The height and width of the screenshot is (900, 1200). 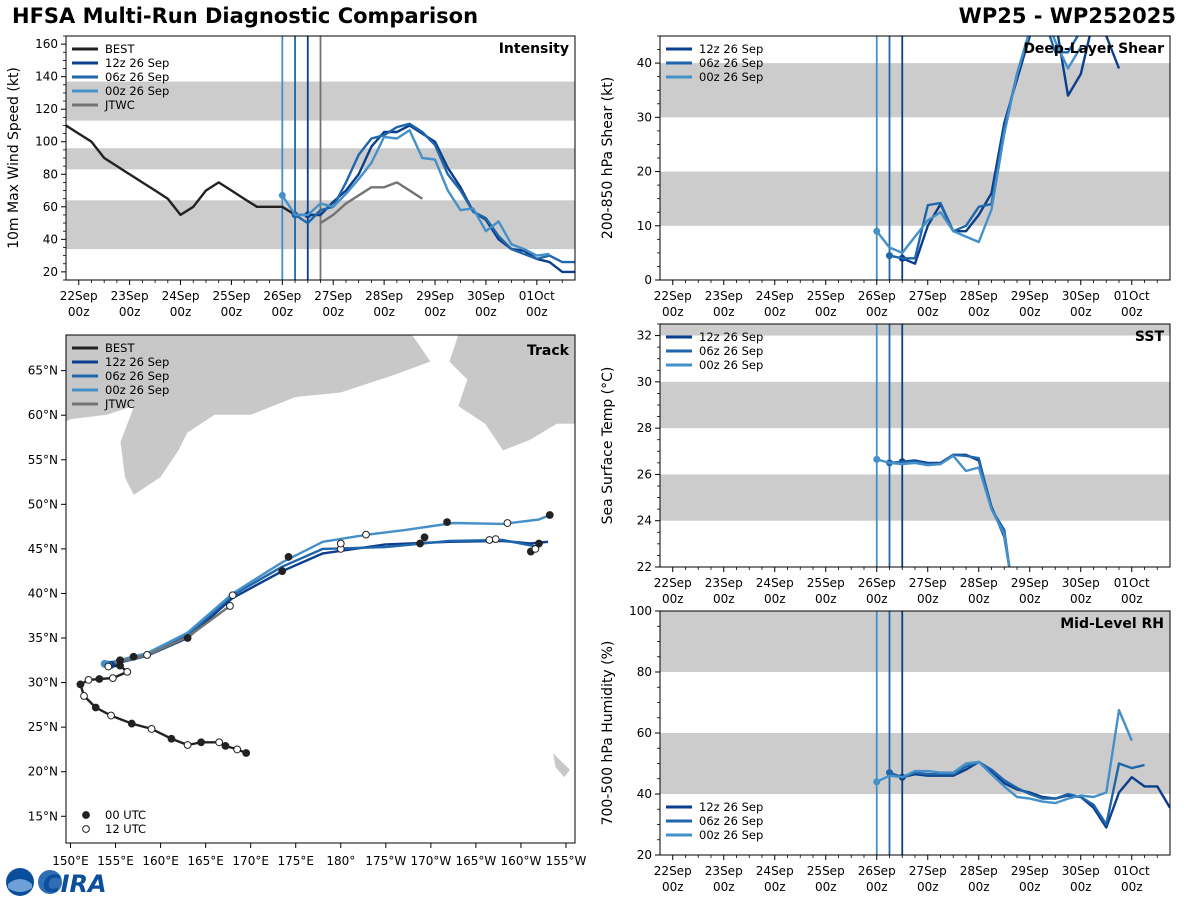 I want to click on y-tick-label: 40, so click(x=50, y=239).